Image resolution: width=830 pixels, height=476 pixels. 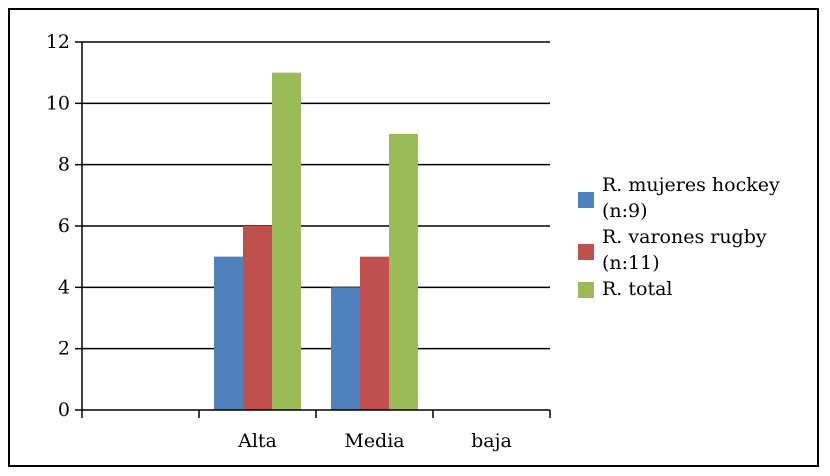 I want to click on x-category-label: Media, so click(x=374, y=441).